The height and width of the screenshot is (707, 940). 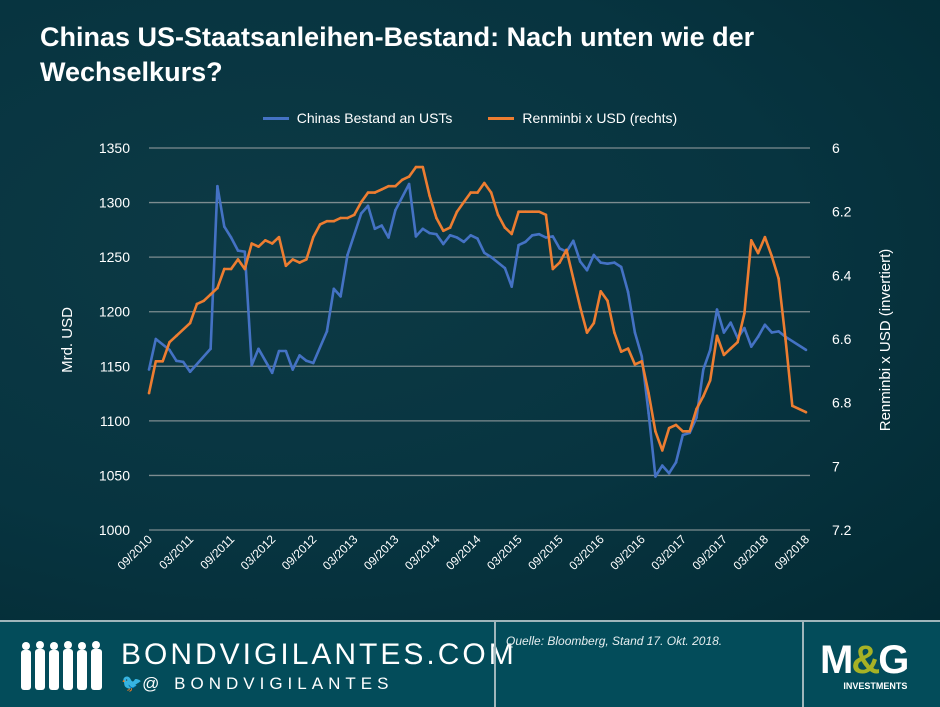 I want to click on y-tick-label: 1100, so click(x=115, y=421).